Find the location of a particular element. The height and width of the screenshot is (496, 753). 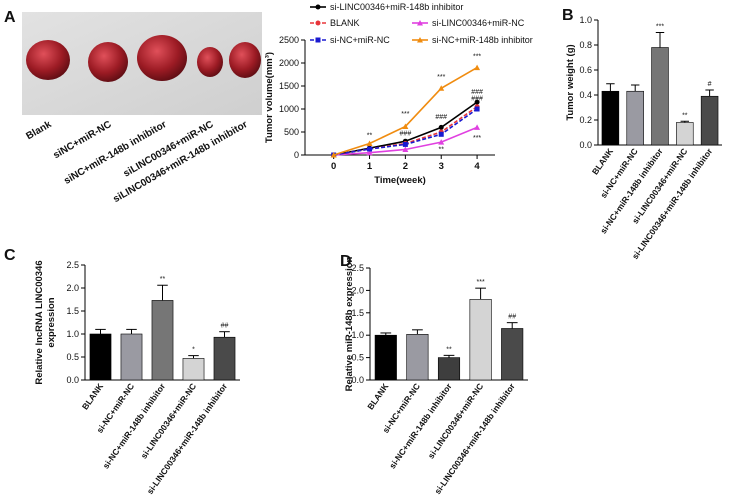

legend-label: si-NC+miR-NC is located at coordinates (360, 40).